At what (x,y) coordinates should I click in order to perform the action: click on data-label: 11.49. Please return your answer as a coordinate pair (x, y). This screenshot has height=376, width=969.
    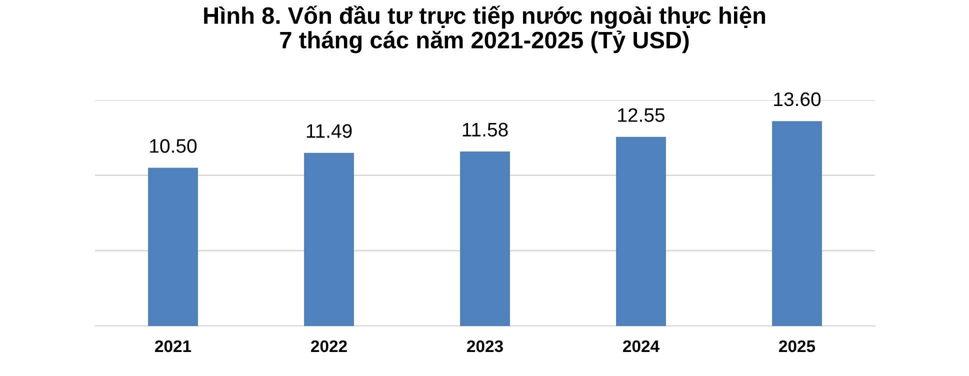
    Looking at the image, I should click on (329, 131).